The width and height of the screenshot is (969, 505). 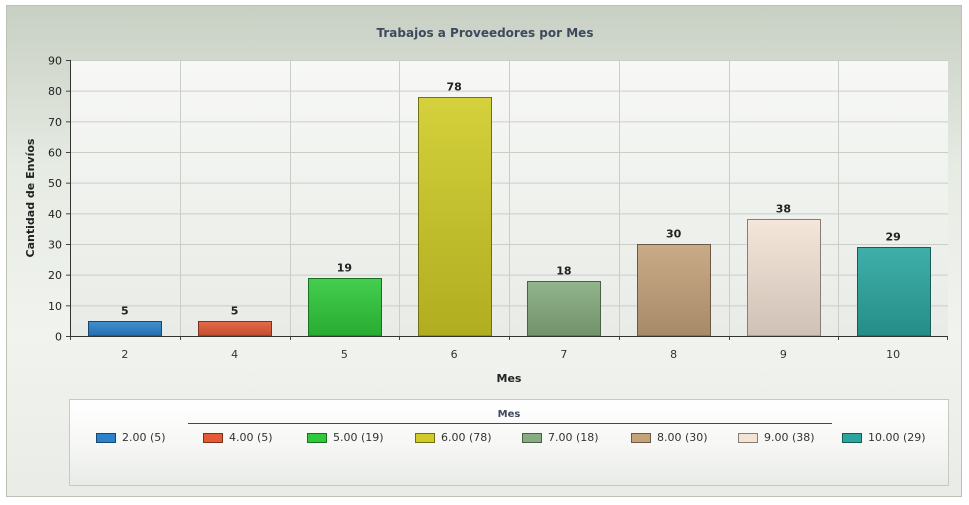 What do you see at coordinates (124, 354) in the screenshot?
I see `x-tick-label: 2` at bounding box center [124, 354].